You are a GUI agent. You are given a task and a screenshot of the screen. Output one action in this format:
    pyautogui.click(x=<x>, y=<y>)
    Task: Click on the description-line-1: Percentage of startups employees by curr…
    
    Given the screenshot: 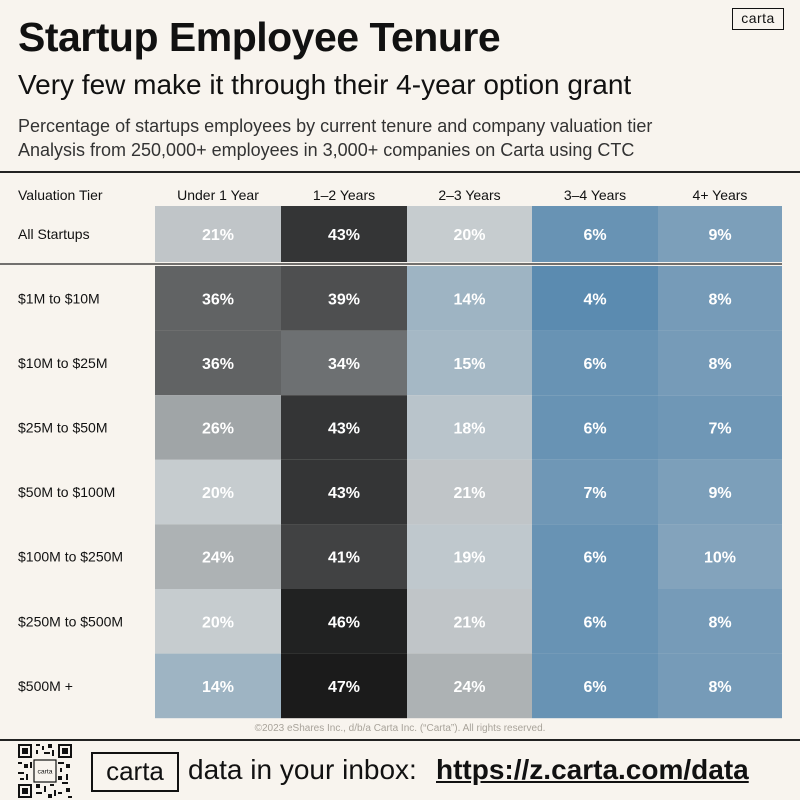 What is the action you would take?
    pyautogui.click(x=335, y=126)
    